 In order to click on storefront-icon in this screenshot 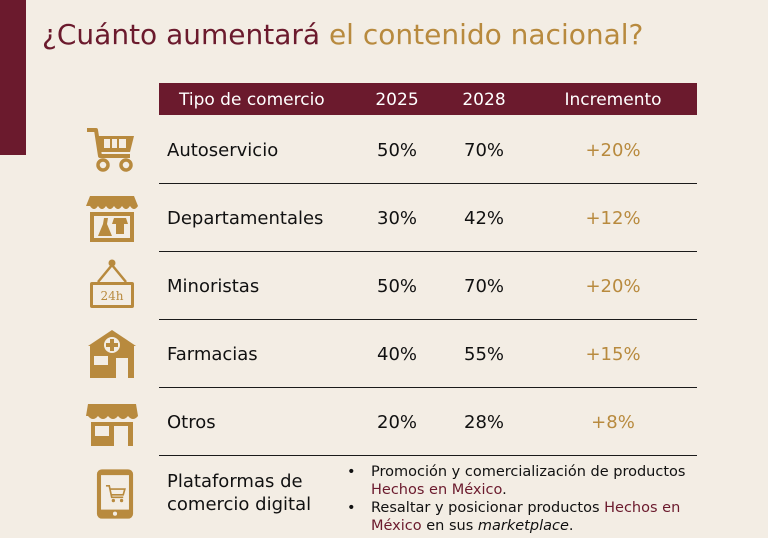, I will do `click(112, 425)`.